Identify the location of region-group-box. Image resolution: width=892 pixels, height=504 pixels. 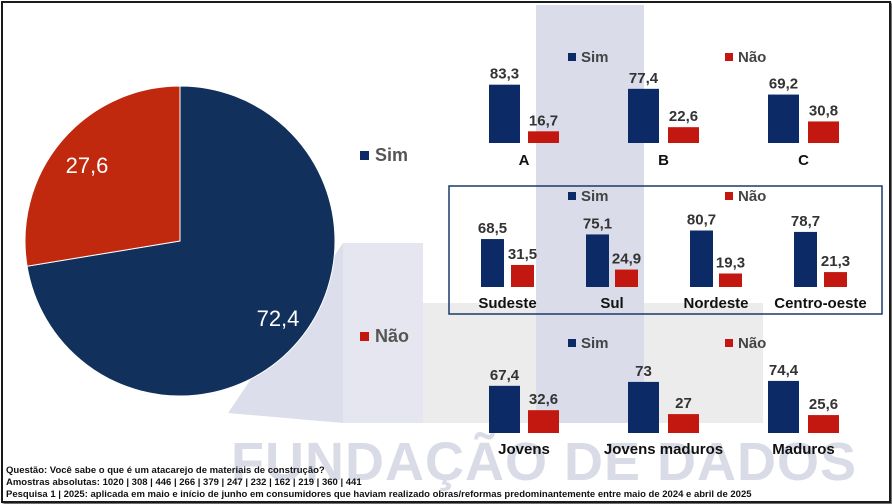
(665, 250).